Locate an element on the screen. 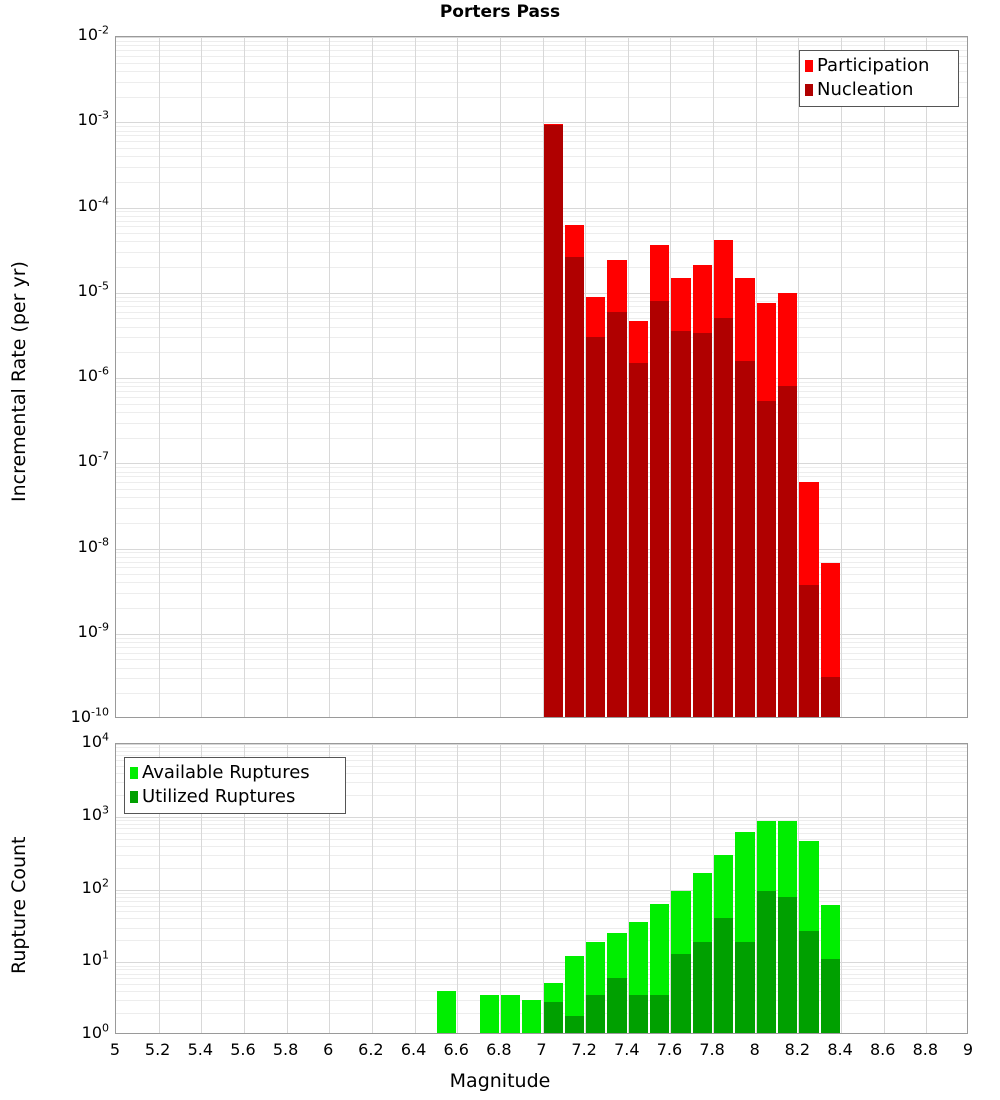 The image size is (1000, 1100). x-tick-label: 7.8 is located at coordinates (712, 1049).